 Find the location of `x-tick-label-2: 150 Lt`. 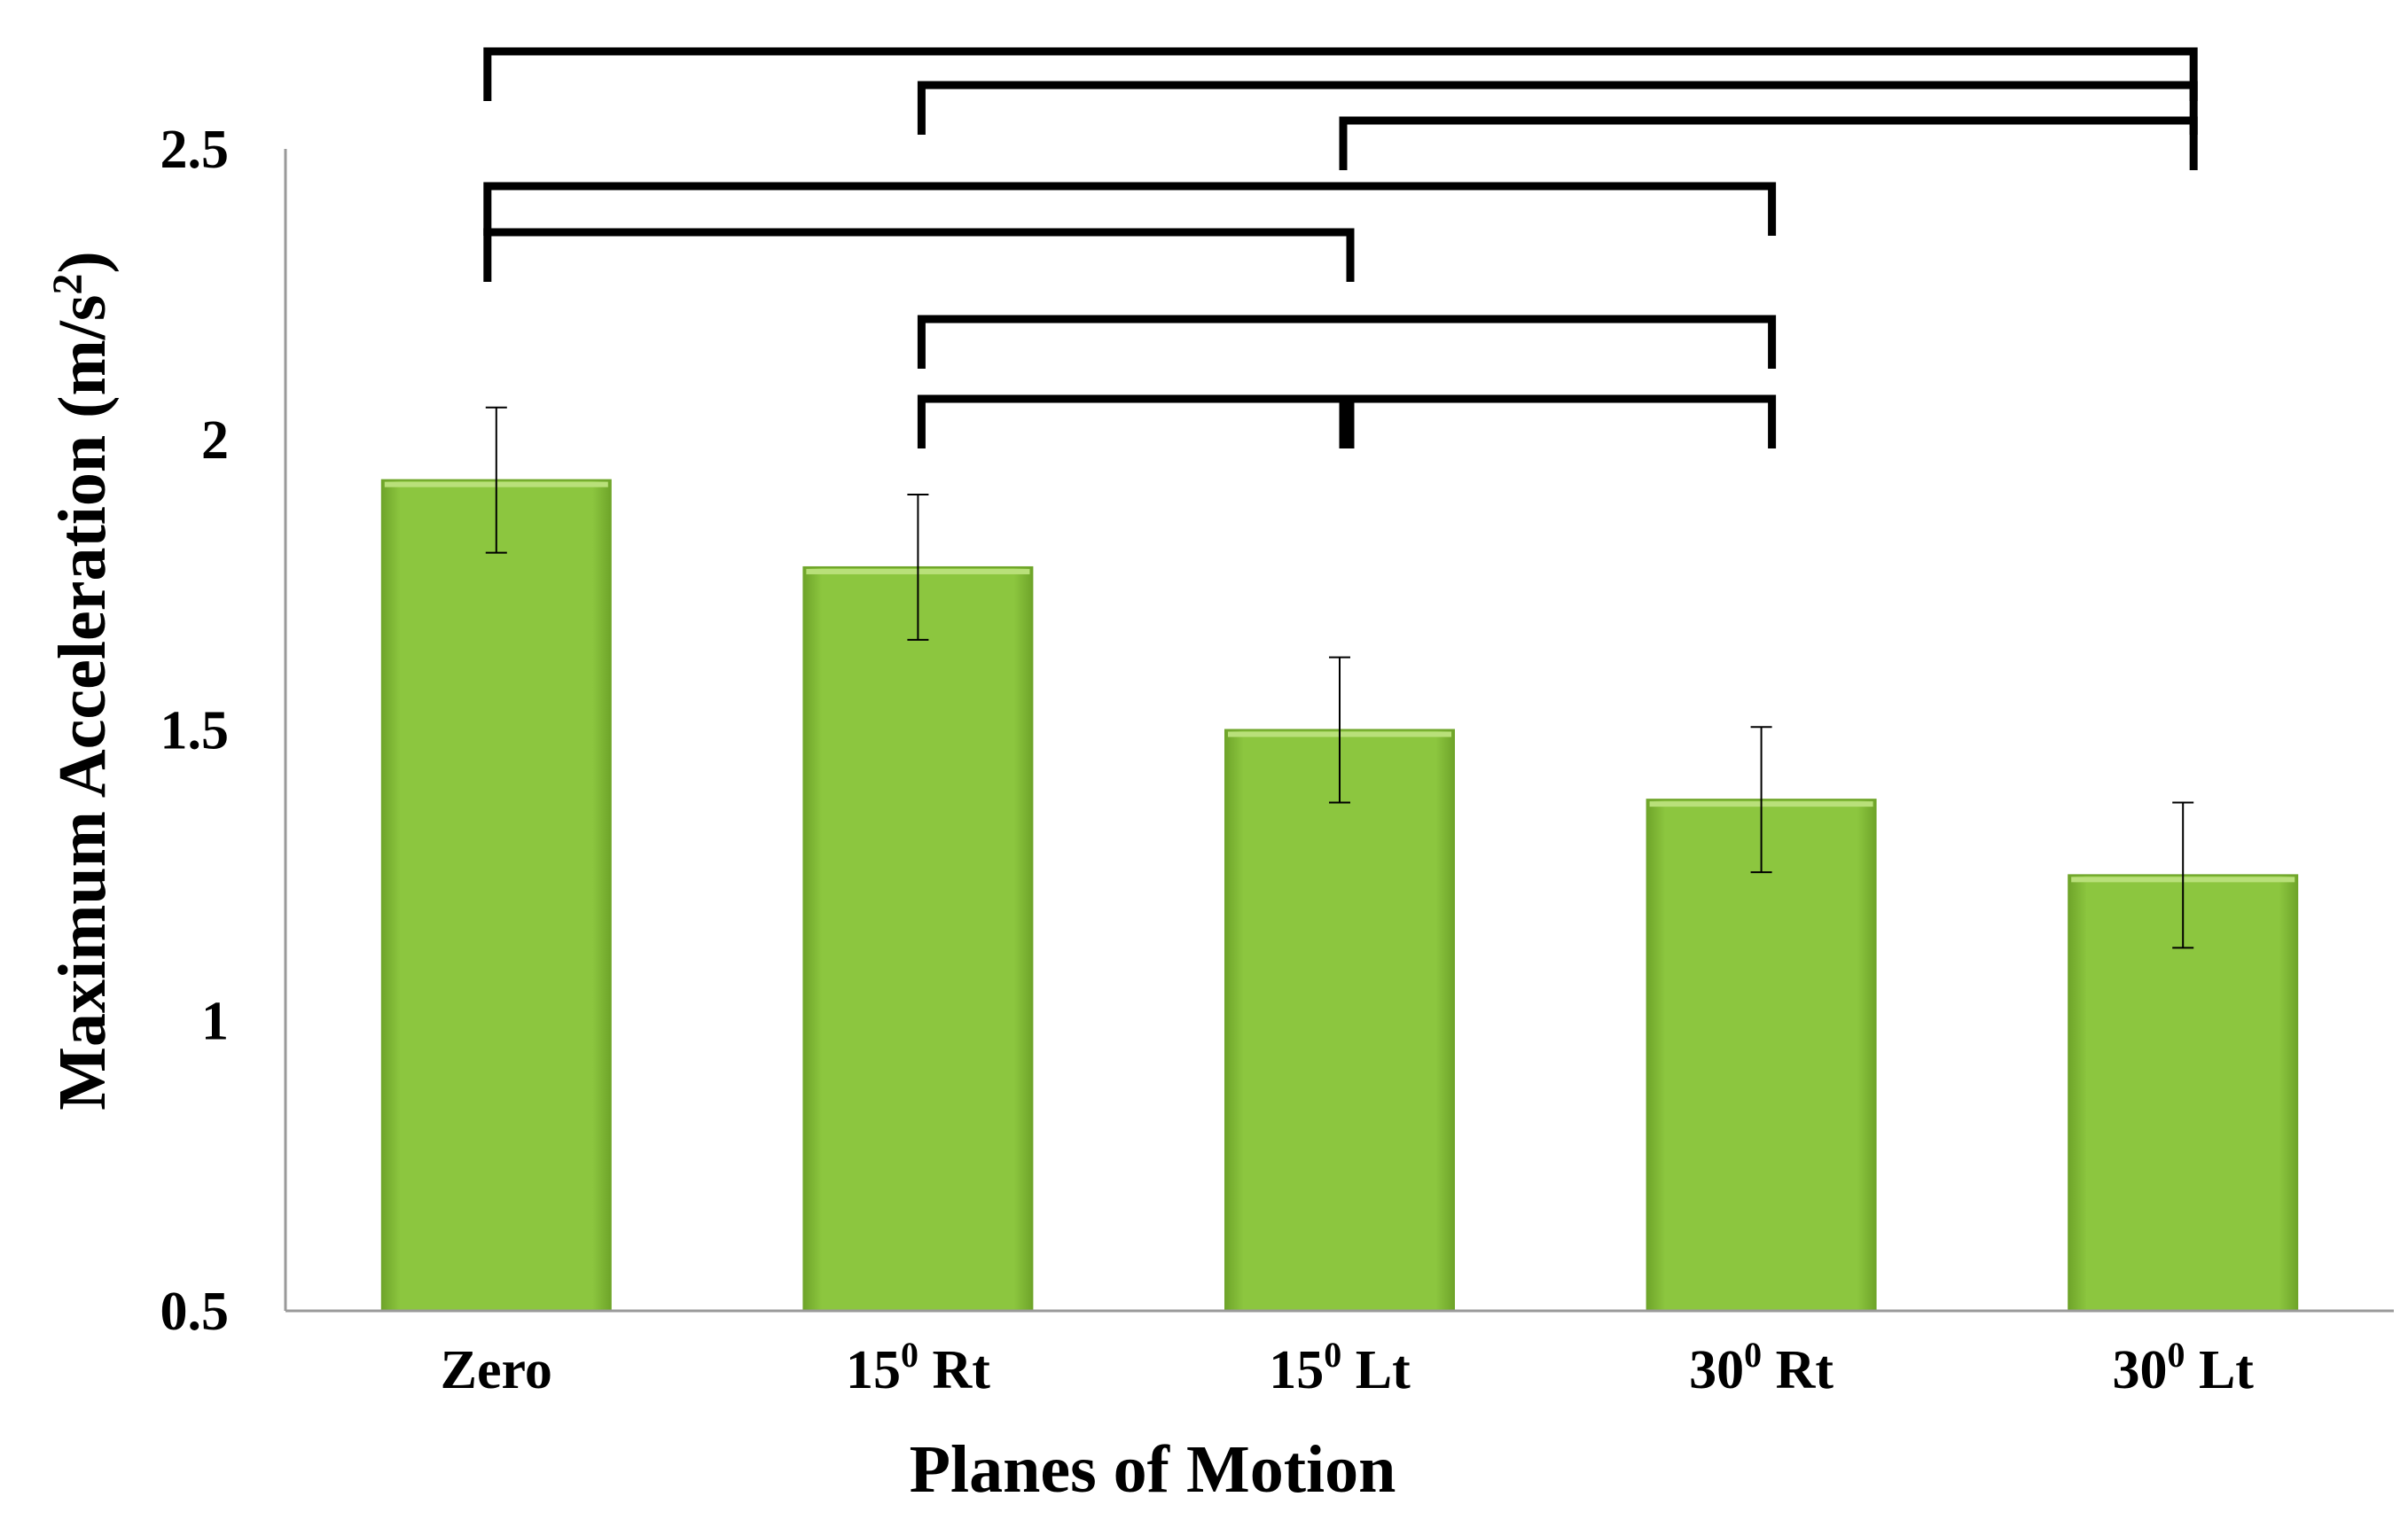

x-tick-label-2: 150 Lt is located at coordinates (1340, 1367).